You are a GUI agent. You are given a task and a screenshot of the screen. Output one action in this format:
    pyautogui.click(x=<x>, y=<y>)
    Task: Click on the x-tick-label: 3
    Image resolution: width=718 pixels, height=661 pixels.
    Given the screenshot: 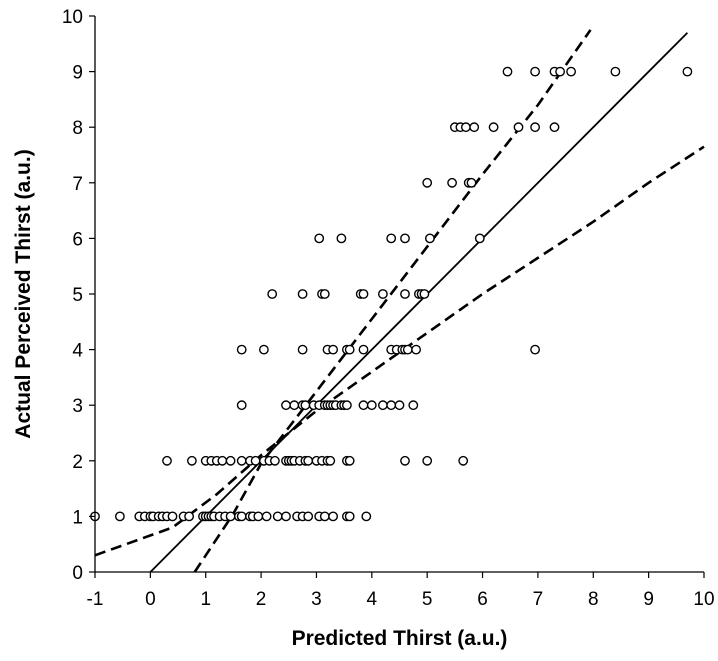 What is the action you would take?
    pyautogui.click(x=316, y=599)
    